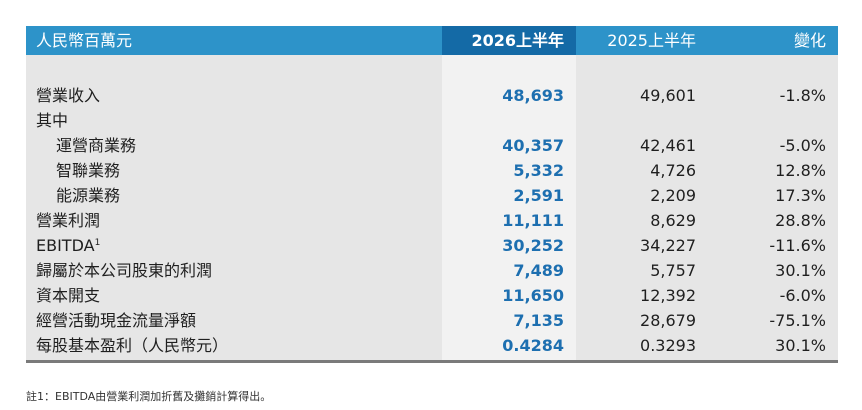  I want to click on change-value: 17.3%, so click(800, 195).